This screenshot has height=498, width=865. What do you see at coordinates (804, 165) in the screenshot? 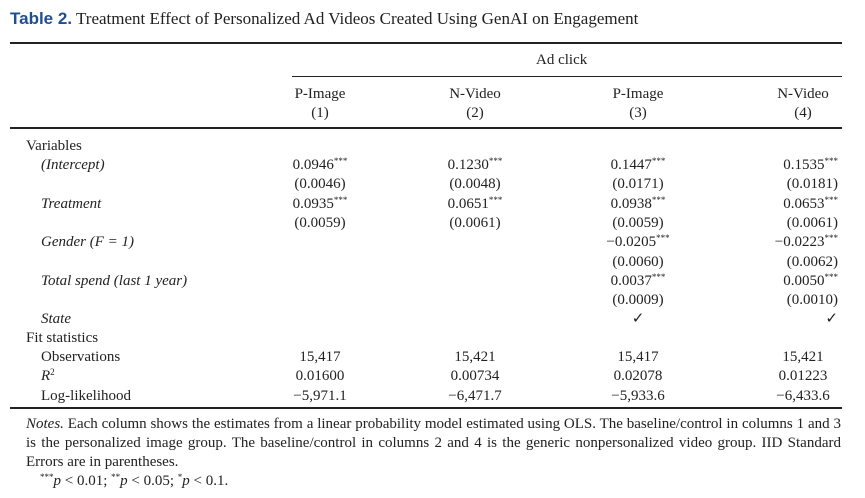
I see `cell-value: 0.1535` at bounding box center [804, 165].